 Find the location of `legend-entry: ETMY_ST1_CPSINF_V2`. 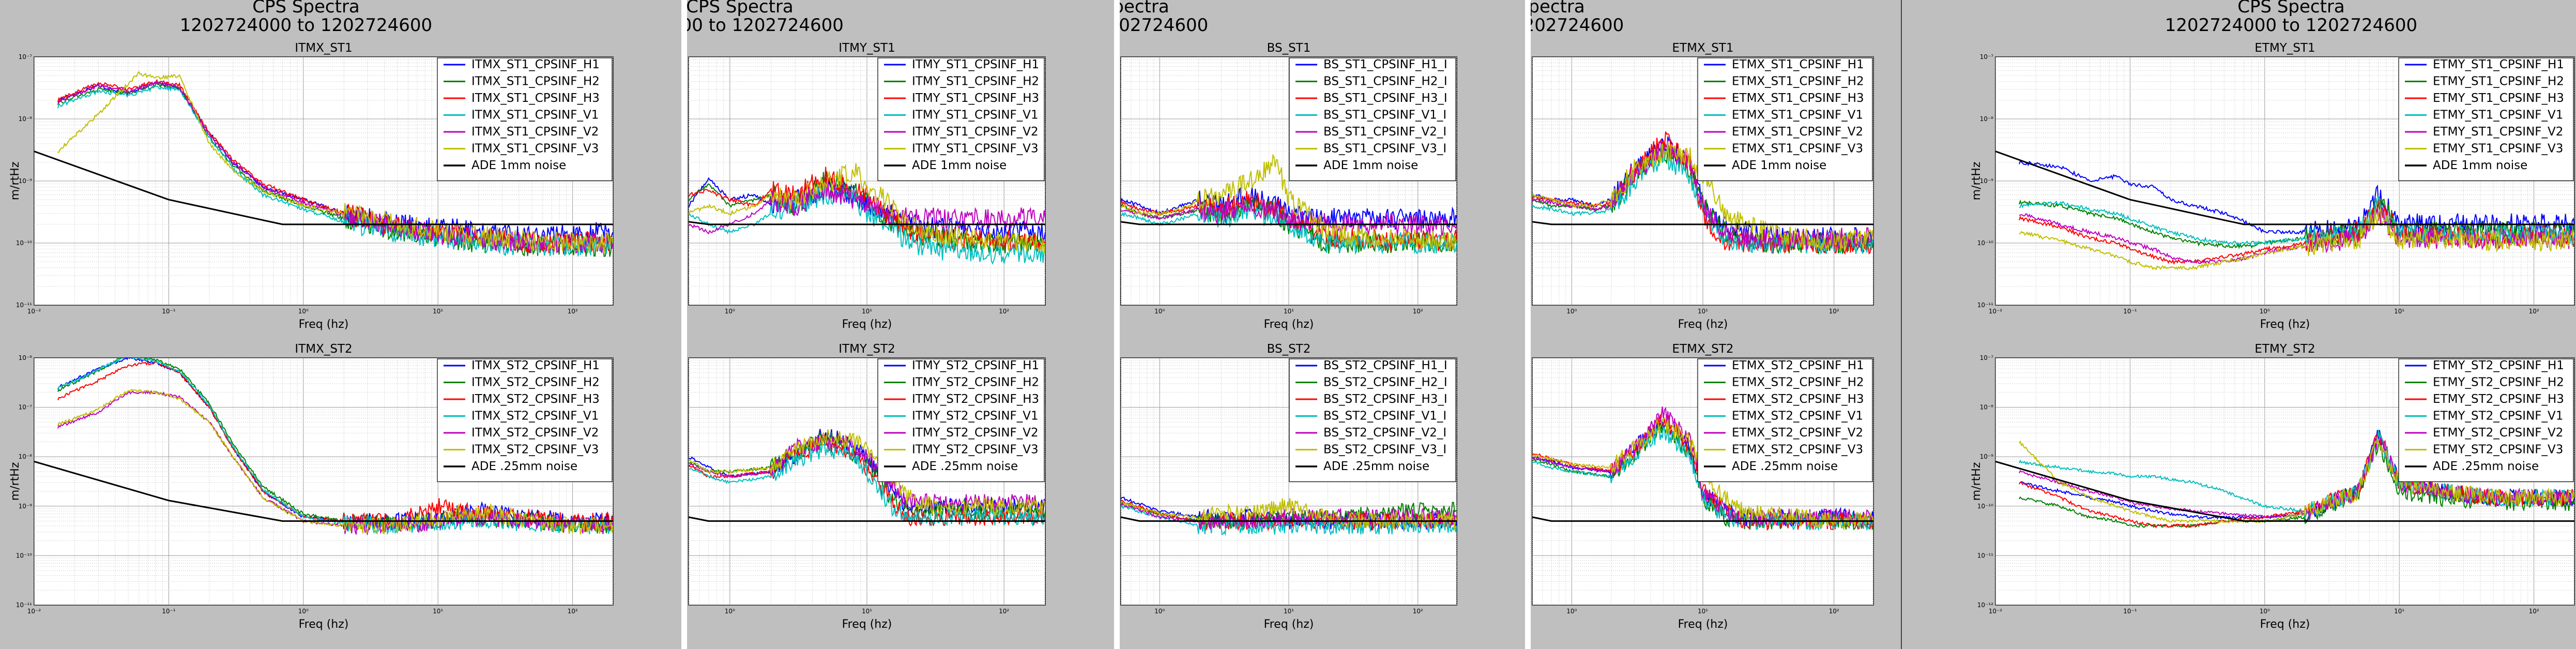

legend-entry: ETMY_ST1_CPSINF_V2 is located at coordinates (2498, 132).